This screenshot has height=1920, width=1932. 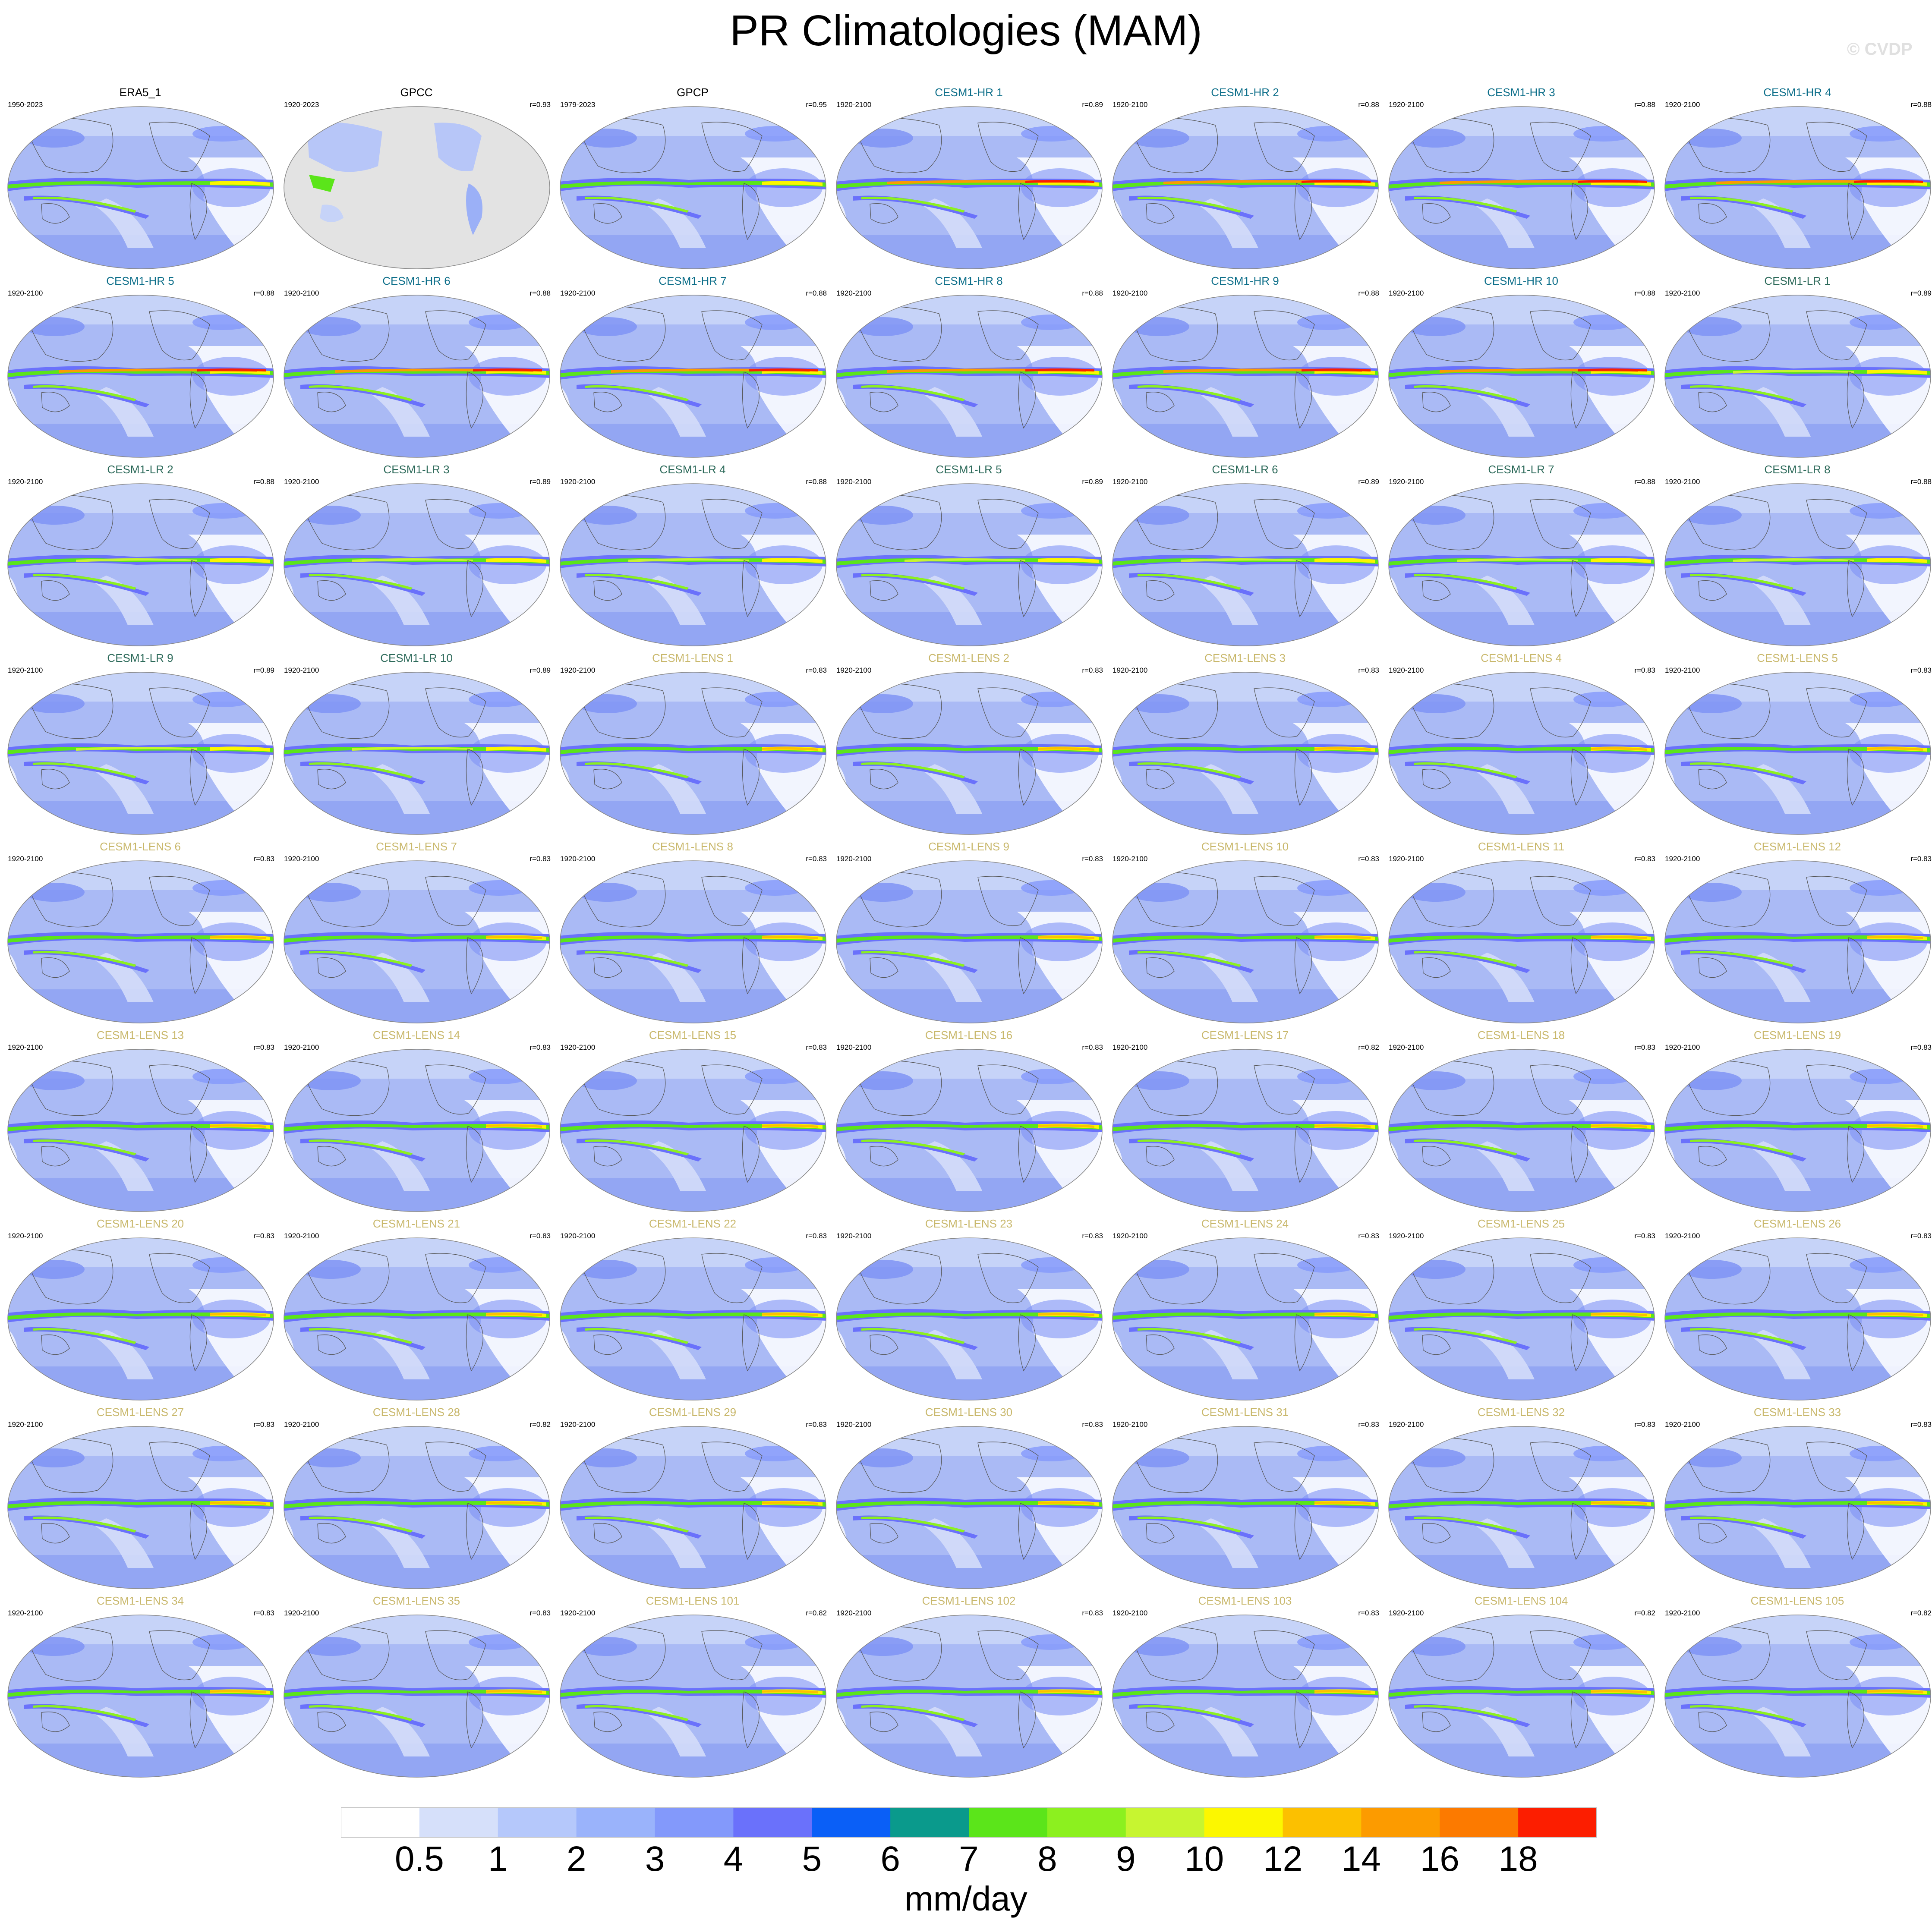 What do you see at coordinates (1047, 1859) in the screenshot?
I see `colorbar-tick-label: 8` at bounding box center [1047, 1859].